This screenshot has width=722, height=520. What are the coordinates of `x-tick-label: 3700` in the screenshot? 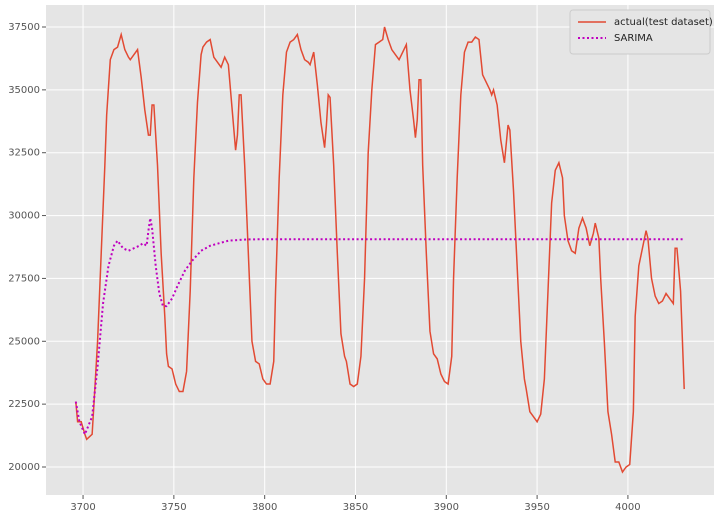 It's located at (82, 507).